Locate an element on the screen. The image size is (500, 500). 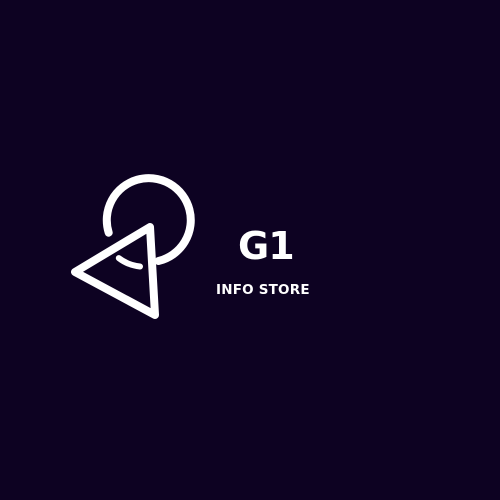
brand-tagline: INFO STORE is located at coordinates (263, 290).